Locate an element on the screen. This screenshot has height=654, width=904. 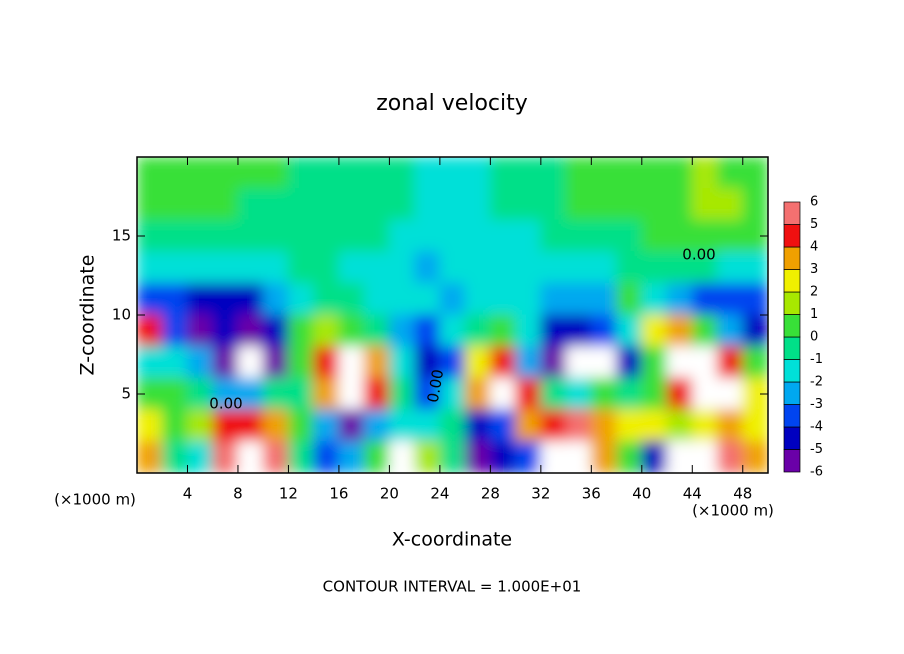
x-tick-label: 32 is located at coordinates (540, 494).